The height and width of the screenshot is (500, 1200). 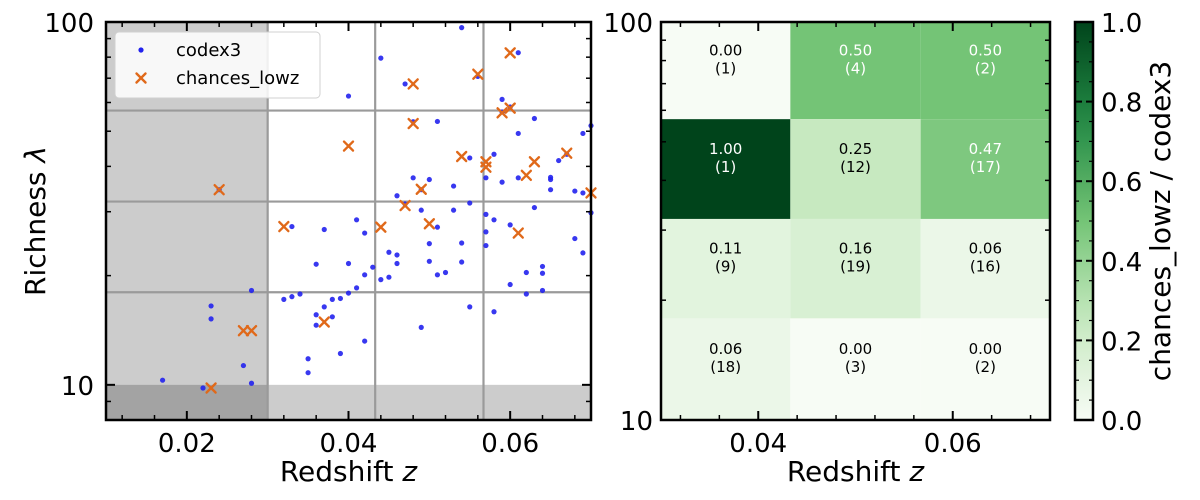 What do you see at coordinates (141, 50) in the screenshot?
I see `legend-codex3-marker` at bounding box center [141, 50].